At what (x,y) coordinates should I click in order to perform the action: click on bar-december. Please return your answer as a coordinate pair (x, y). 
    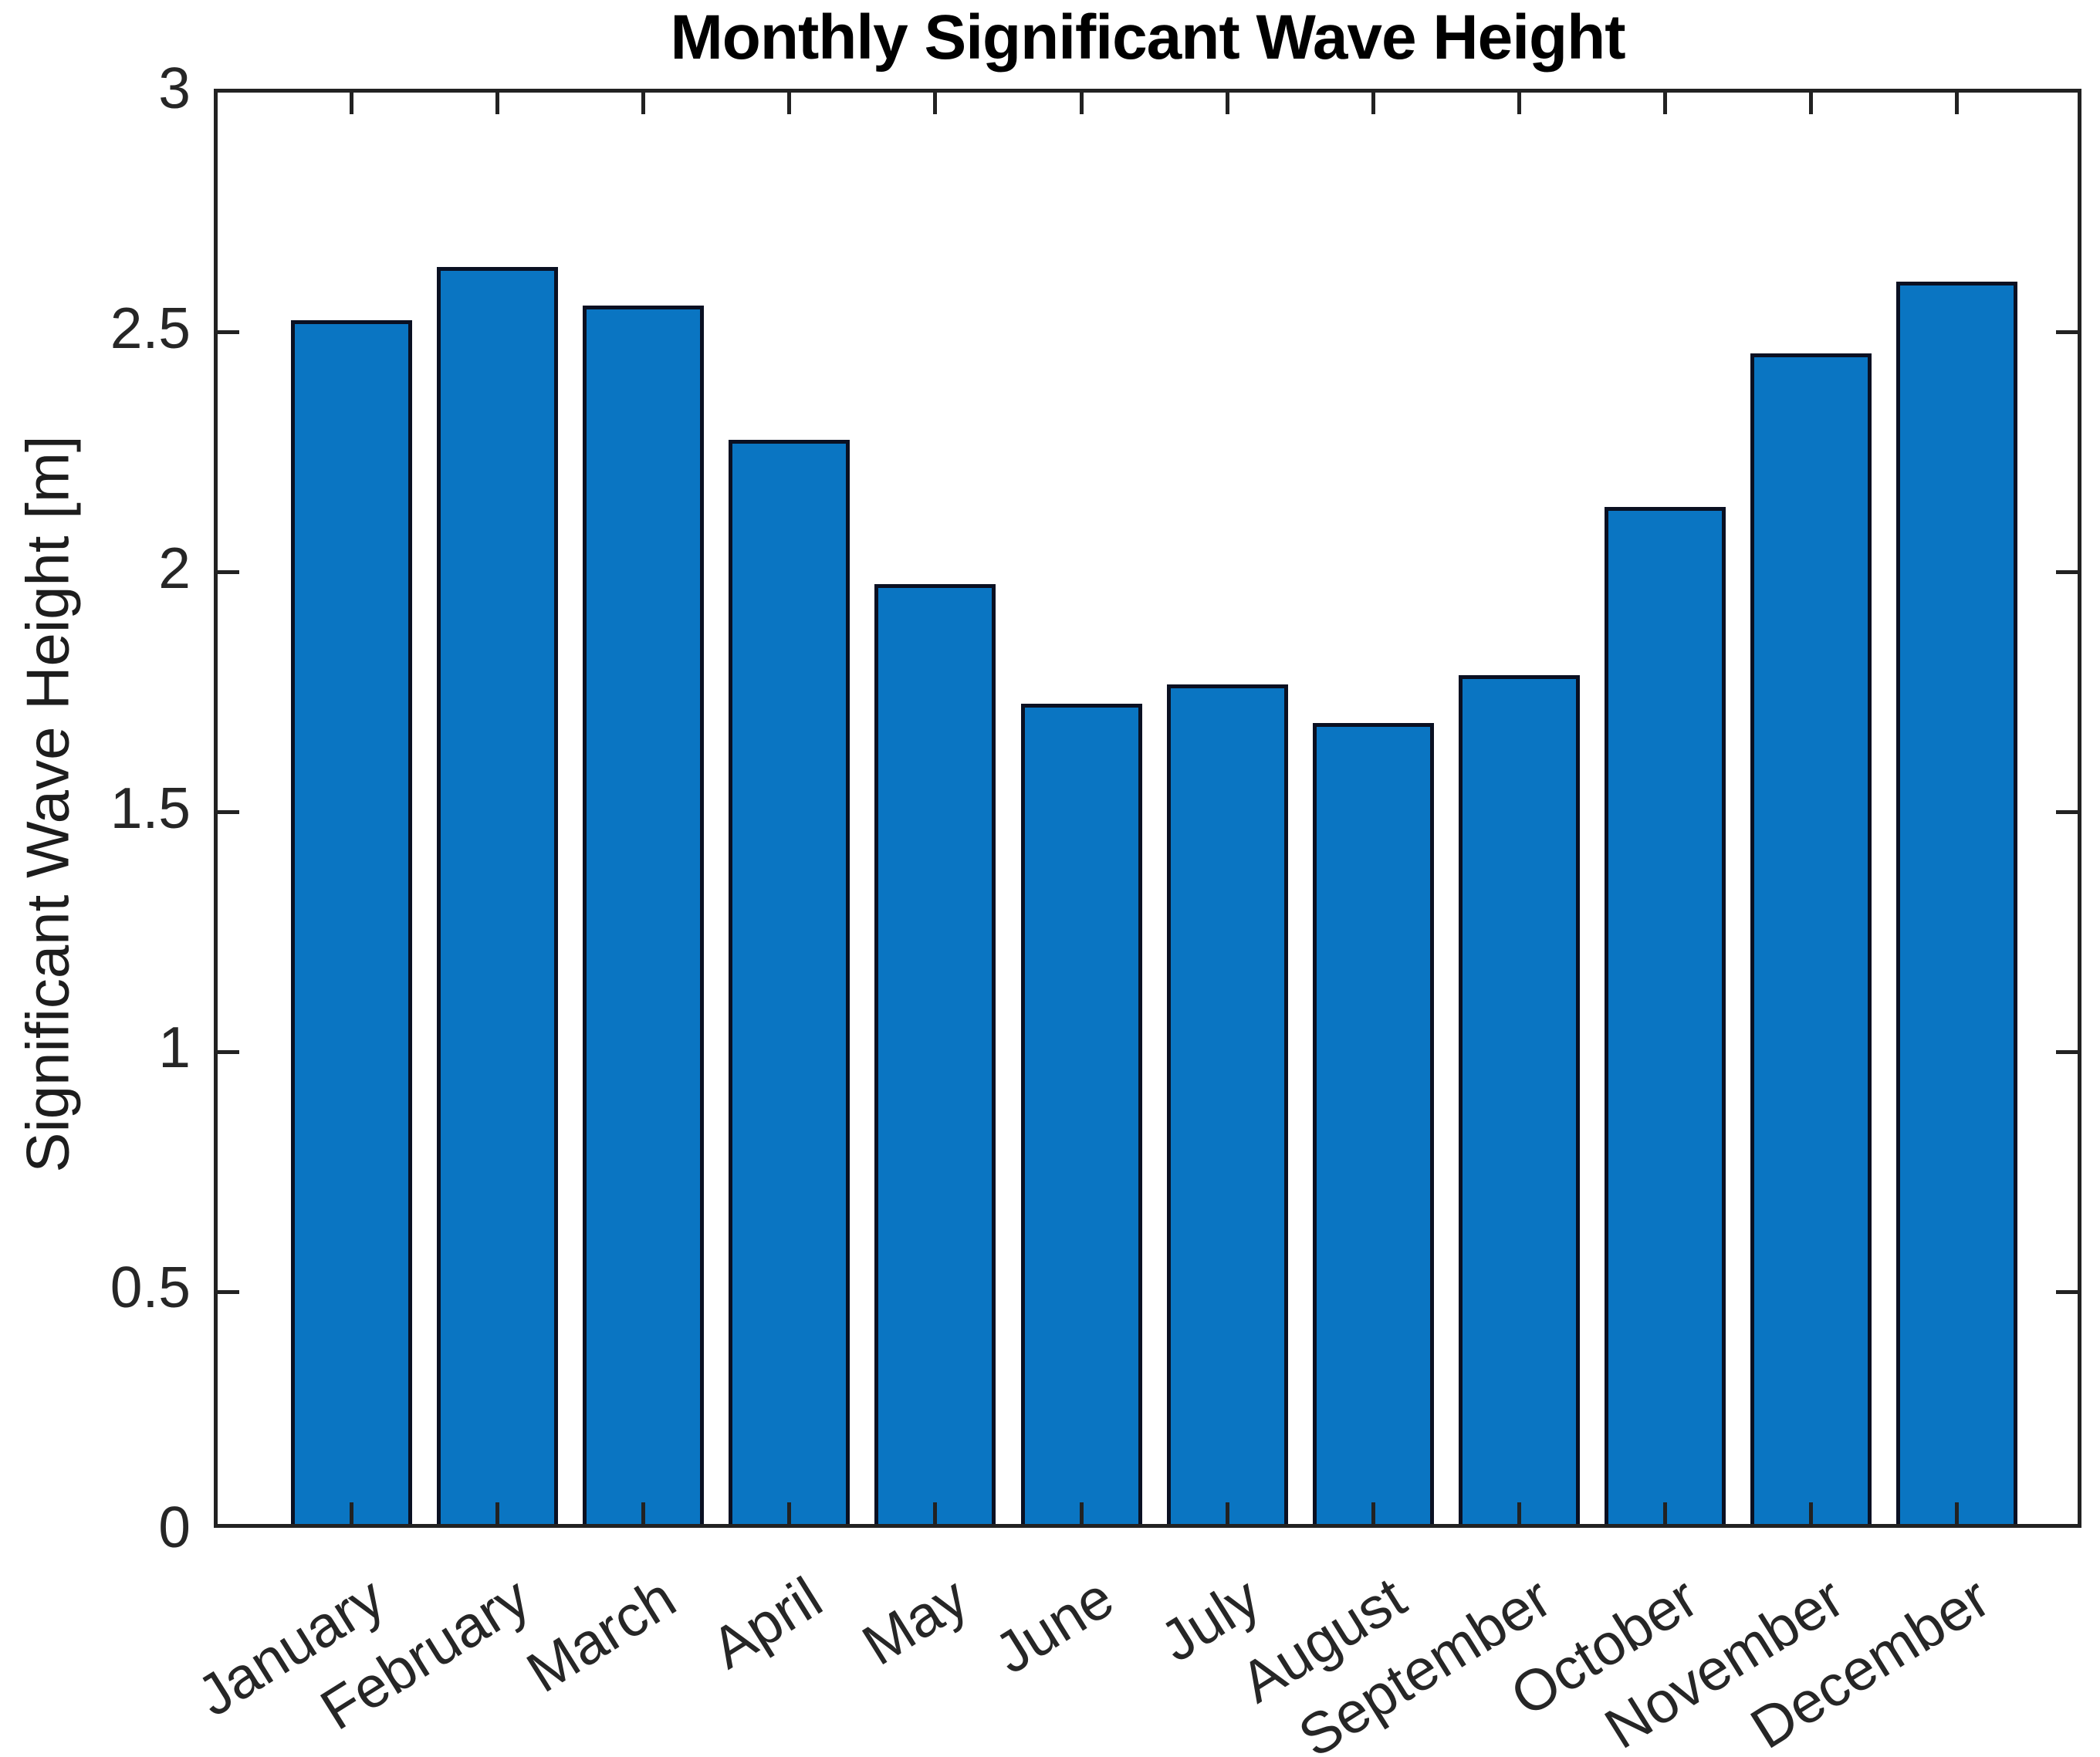
    Looking at the image, I should click on (1957, 903).